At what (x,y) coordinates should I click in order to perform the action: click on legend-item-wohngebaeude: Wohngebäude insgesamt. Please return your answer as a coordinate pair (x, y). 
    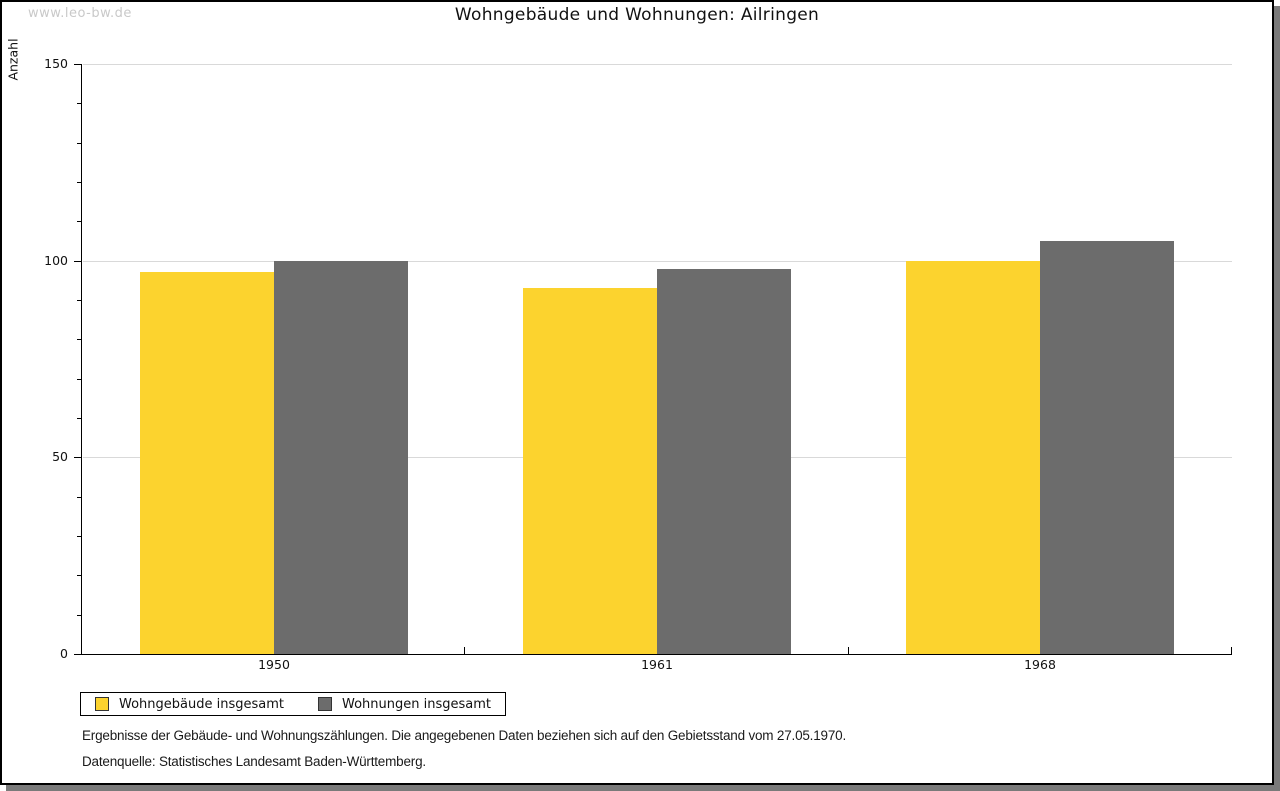
    Looking at the image, I should click on (189, 704).